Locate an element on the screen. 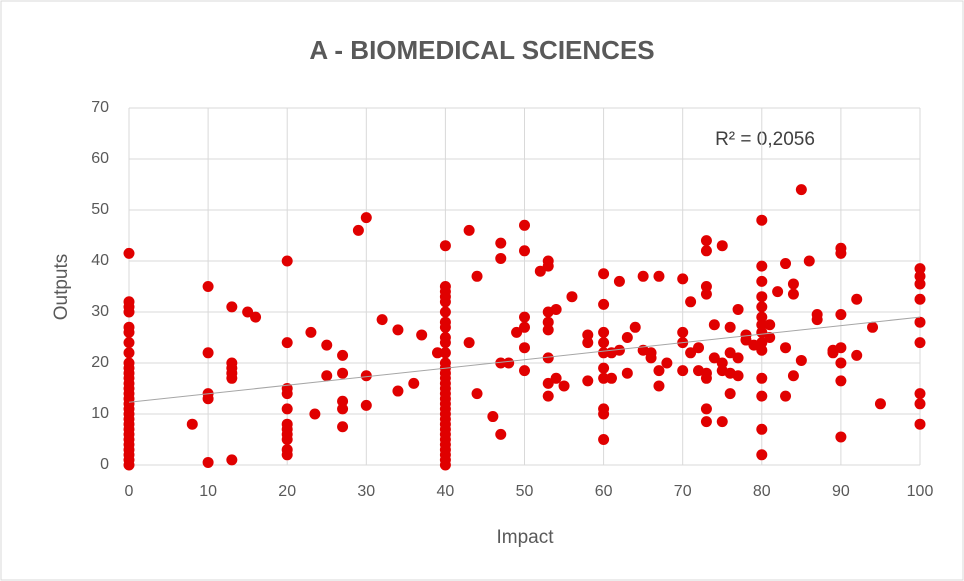 Image resolution: width=964 pixels, height=581 pixels. x-tick-label: 10 is located at coordinates (208, 491).